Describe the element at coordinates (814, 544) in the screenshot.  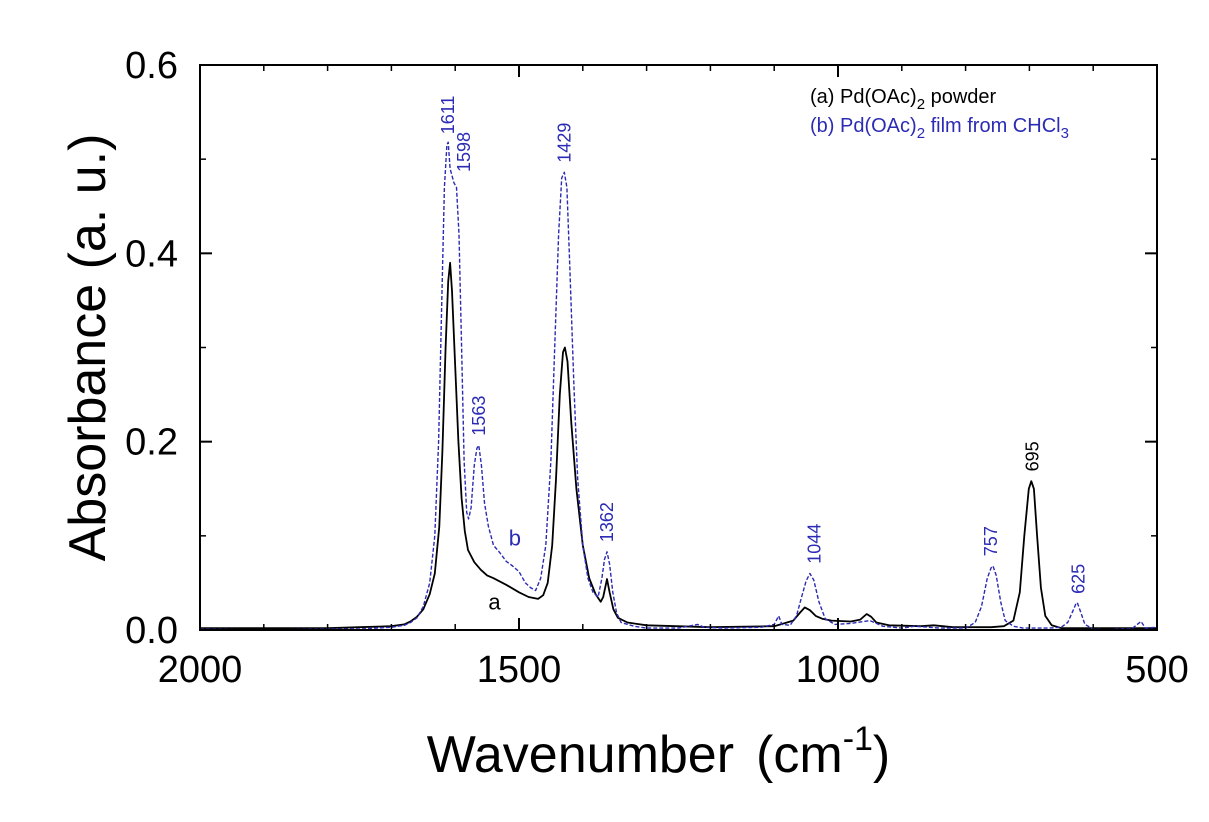
I see `peak-label: 1044` at that location.